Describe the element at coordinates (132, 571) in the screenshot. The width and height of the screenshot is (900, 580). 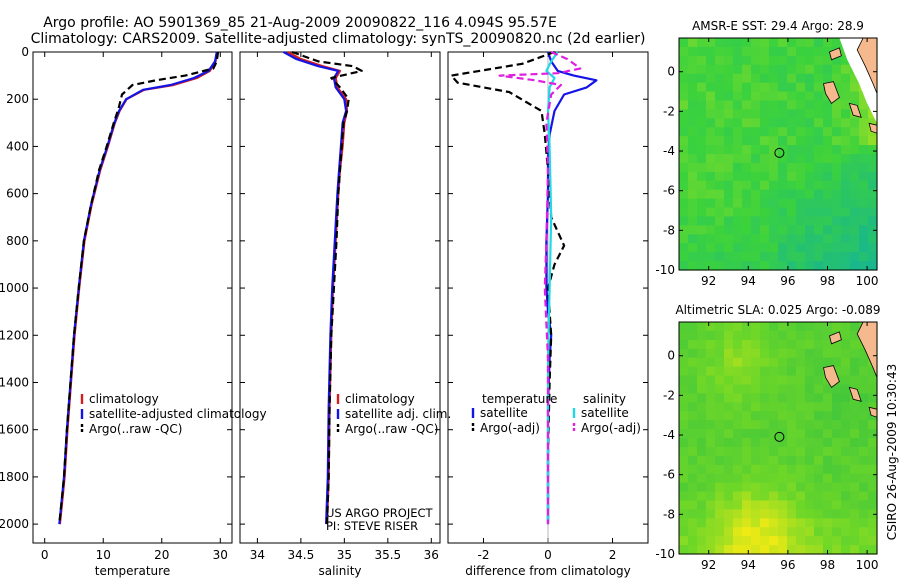
I see `x-axis-label: temperature` at that location.